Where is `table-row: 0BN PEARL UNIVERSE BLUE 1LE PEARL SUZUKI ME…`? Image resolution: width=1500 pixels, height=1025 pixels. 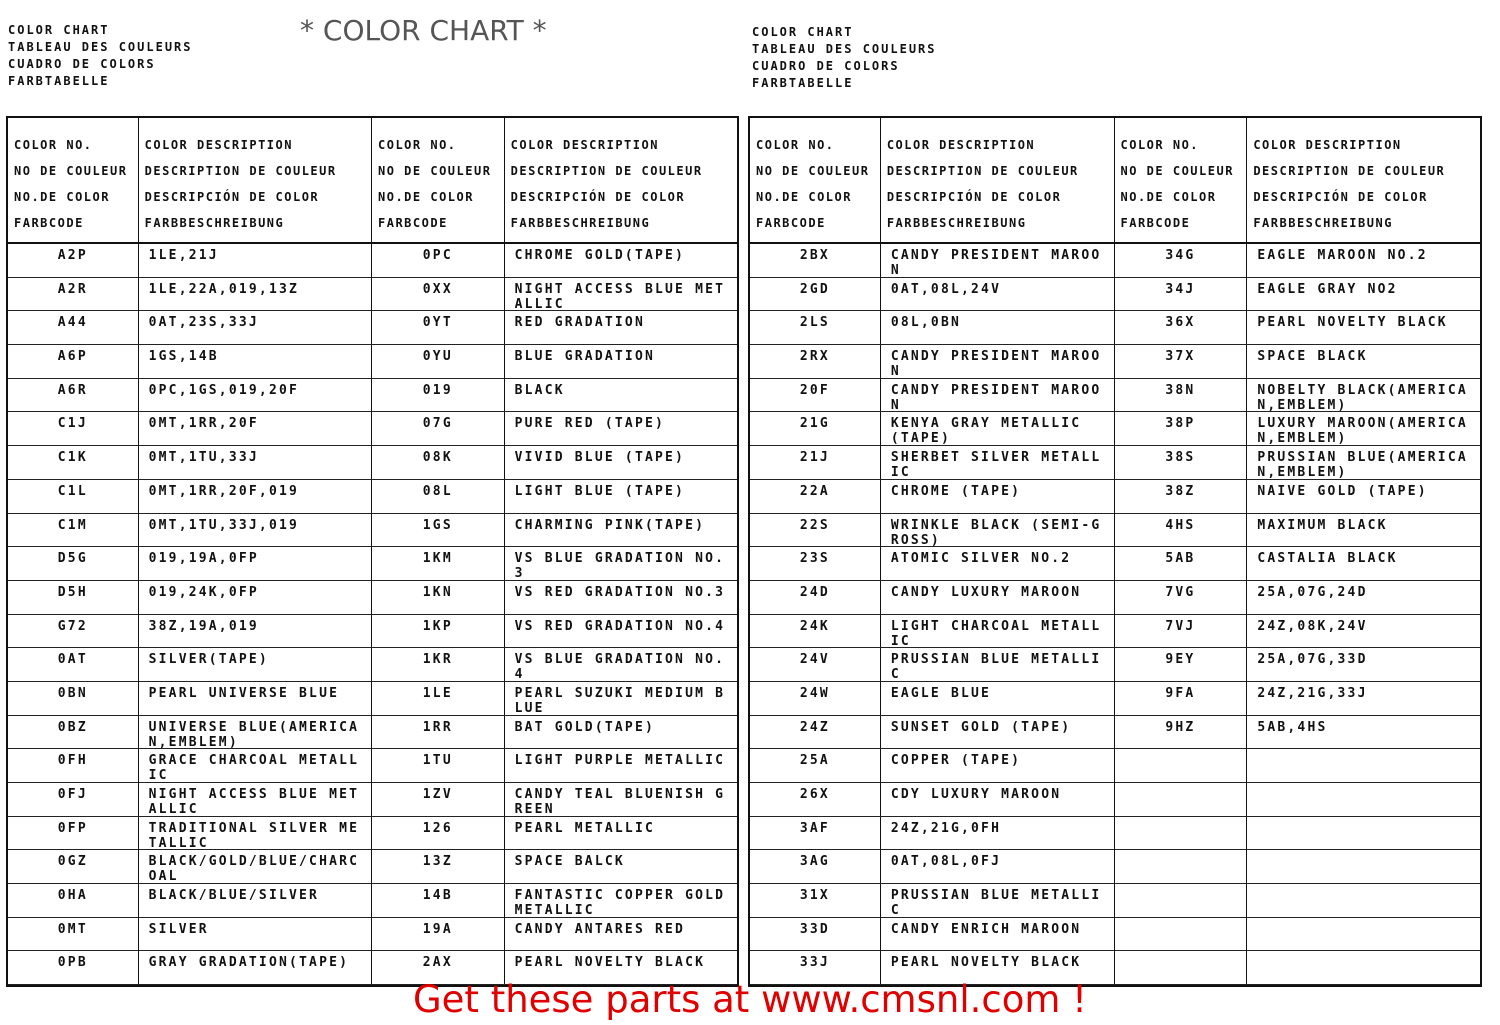
table-row: 0BN PEARL UNIVERSE BLUE 1LE PEARL SUZUKI ME… is located at coordinates (372, 698).